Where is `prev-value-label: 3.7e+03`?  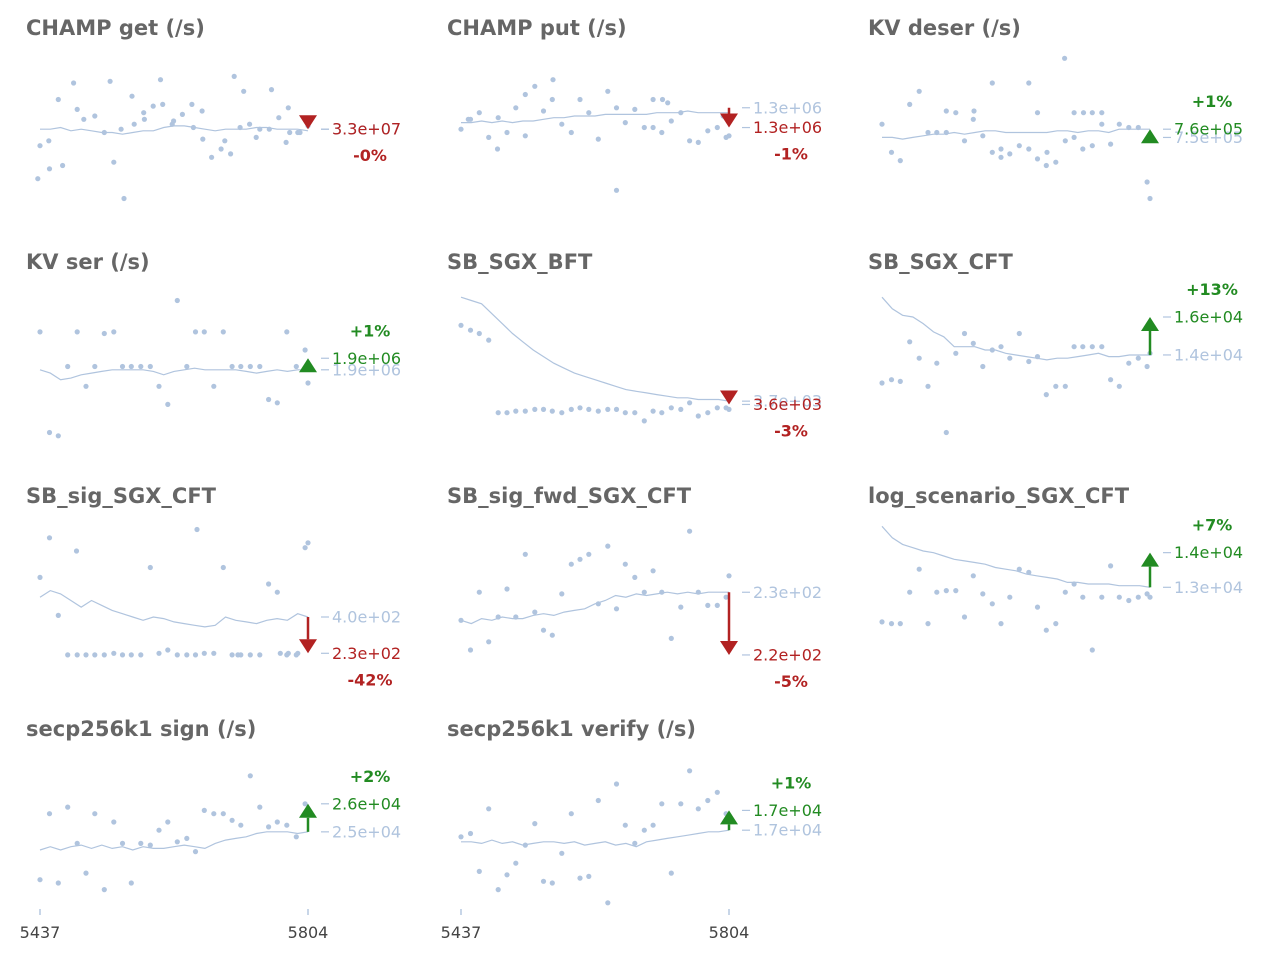
prev-value-label: 3.7e+03 is located at coordinates (787, 401).